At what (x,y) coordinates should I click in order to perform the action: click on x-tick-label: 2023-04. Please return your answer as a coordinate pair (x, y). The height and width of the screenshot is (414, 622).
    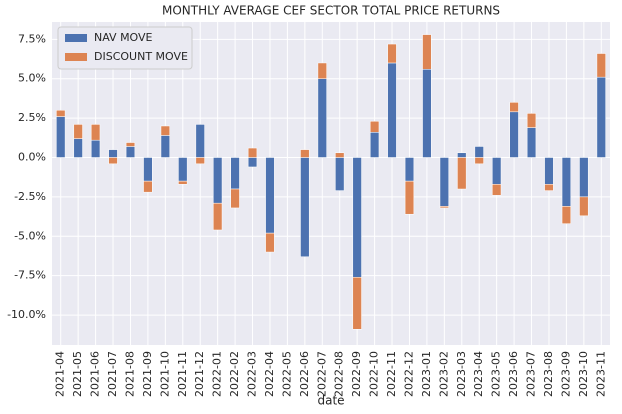
    Looking at the image, I should click on (478, 374).